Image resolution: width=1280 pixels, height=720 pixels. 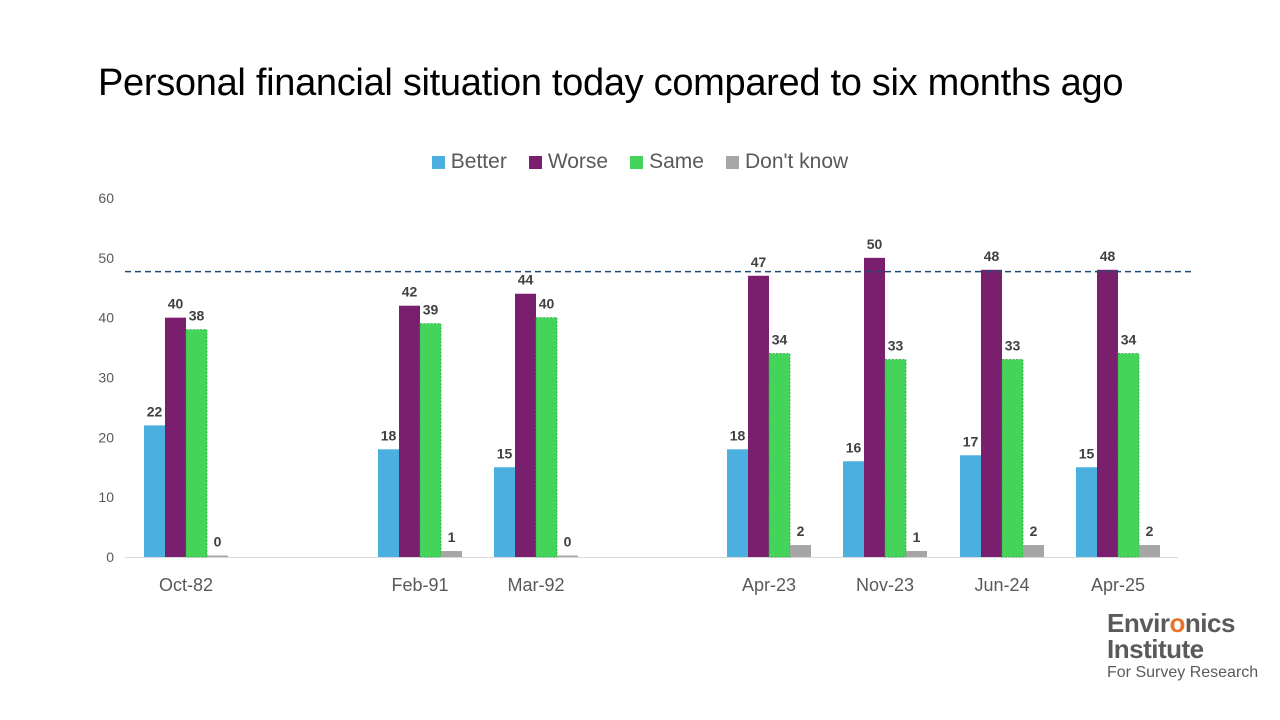 What do you see at coordinates (854, 447) in the screenshot?
I see `data-label: 16` at bounding box center [854, 447].